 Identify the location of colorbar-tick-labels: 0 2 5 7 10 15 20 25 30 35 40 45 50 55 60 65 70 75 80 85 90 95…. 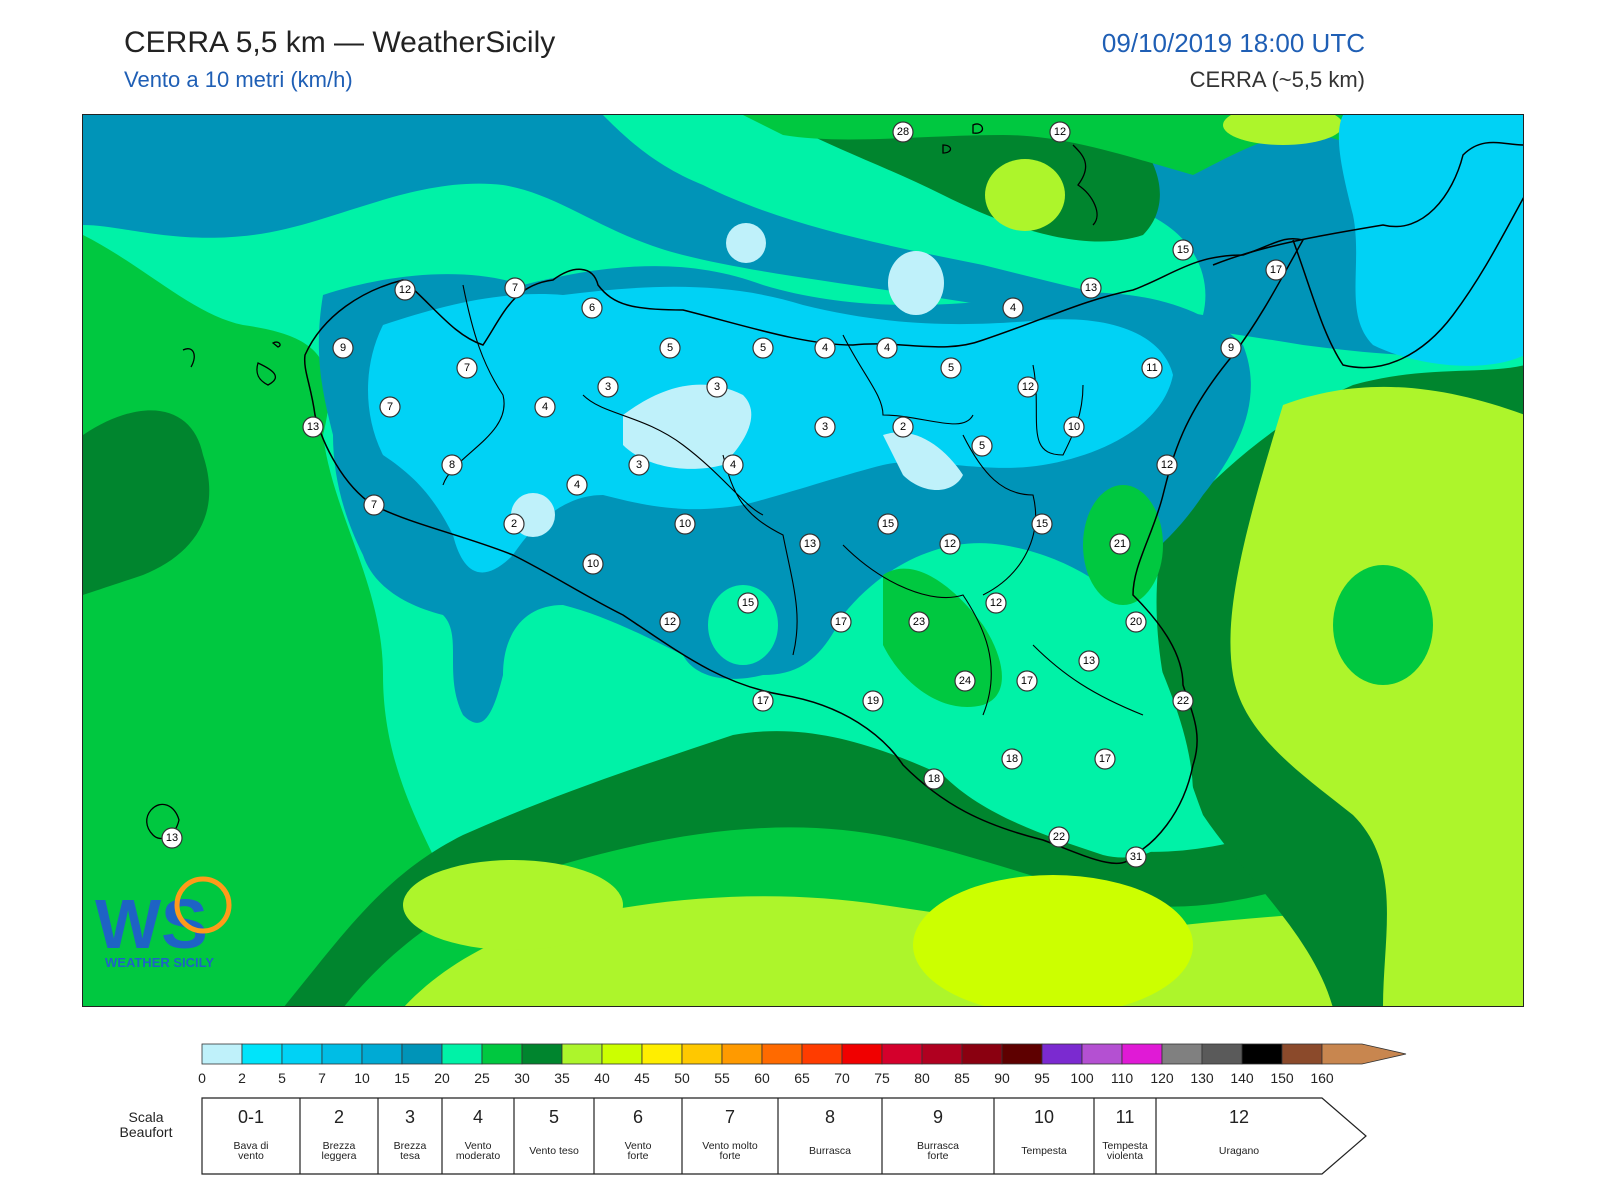
(766, 1078).